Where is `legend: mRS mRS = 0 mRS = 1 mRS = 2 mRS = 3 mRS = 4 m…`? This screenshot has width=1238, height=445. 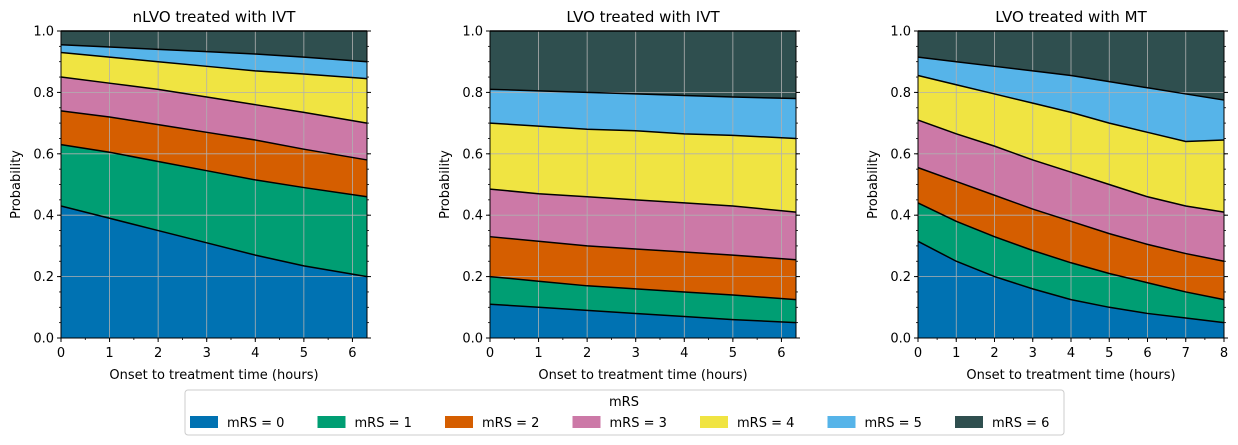
legend: mRS mRS = 0 mRS = 1 mRS = 2 mRS = 3 mRS = 4 m… is located at coordinates (624, 412).